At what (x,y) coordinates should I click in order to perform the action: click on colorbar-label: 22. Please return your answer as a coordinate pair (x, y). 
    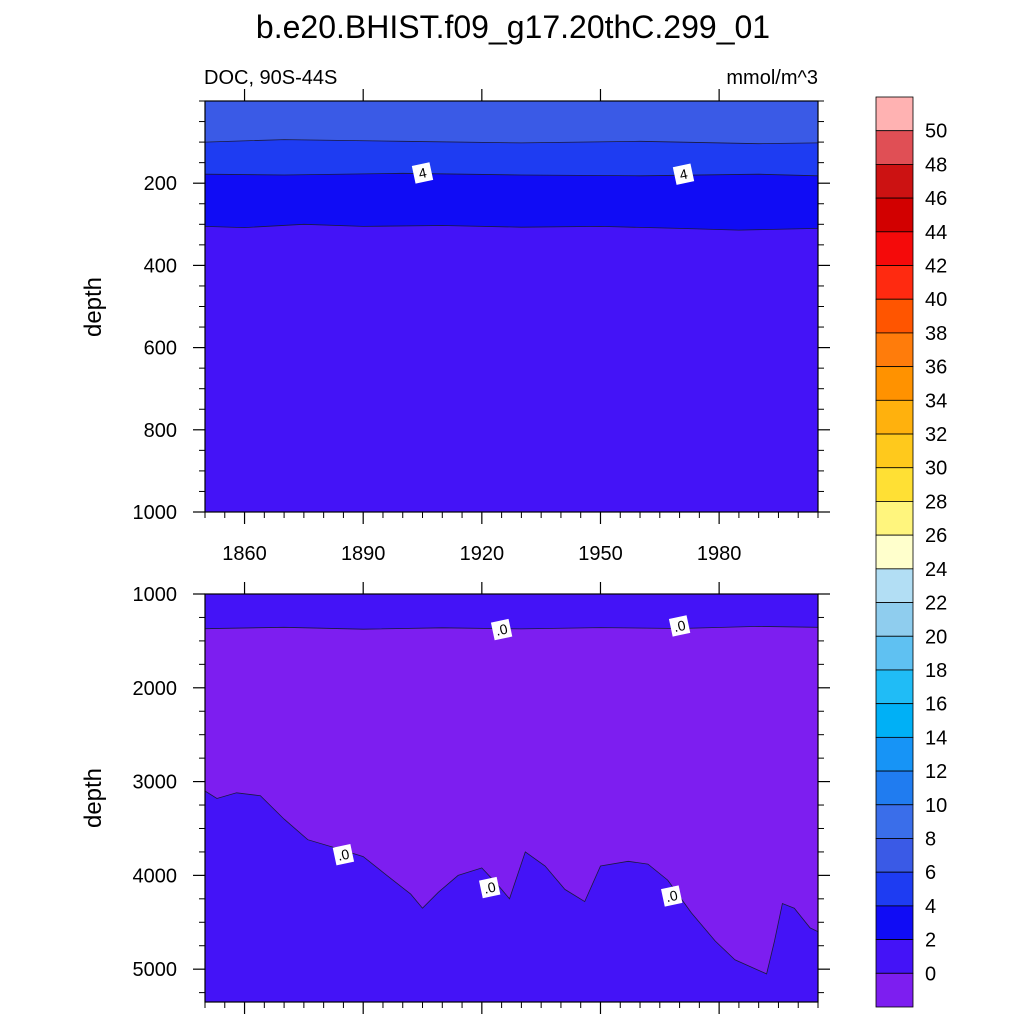
    Looking at the image, I should click on (936, 604).